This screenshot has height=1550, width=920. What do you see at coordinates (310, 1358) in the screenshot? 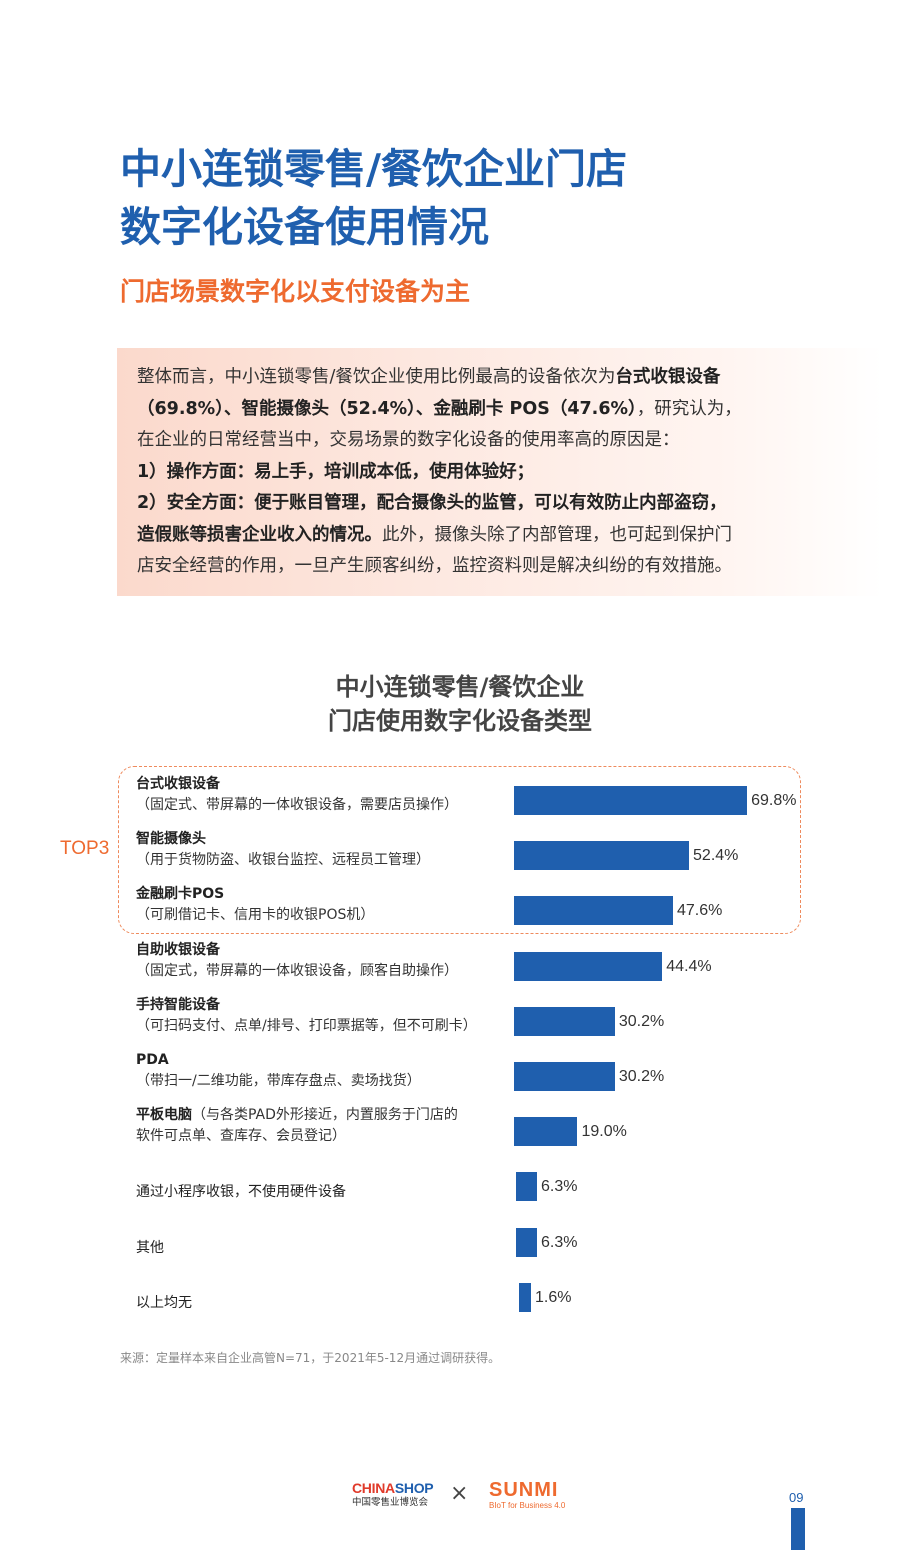
I see `source-note: 来源：定量样本来自企业高管N=71，于2021年5-12月通过调研获得。` at bounding box center [310, 1358].